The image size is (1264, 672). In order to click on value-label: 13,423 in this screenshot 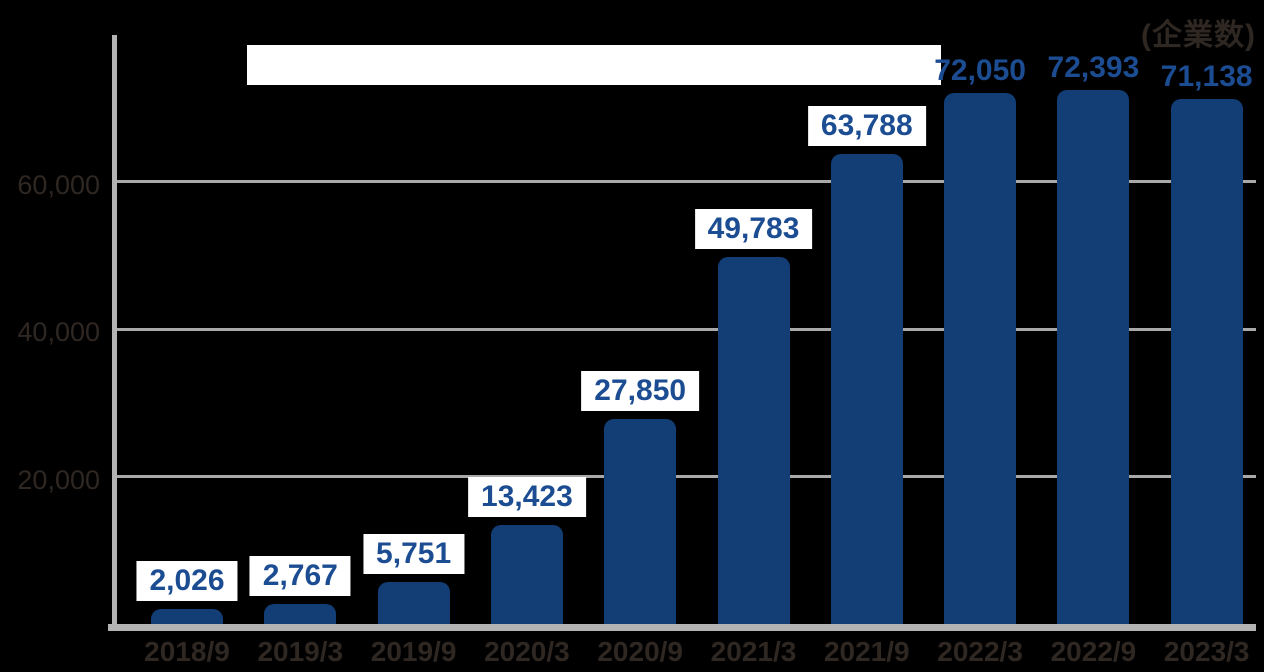, I will do `click(527, 497)`.